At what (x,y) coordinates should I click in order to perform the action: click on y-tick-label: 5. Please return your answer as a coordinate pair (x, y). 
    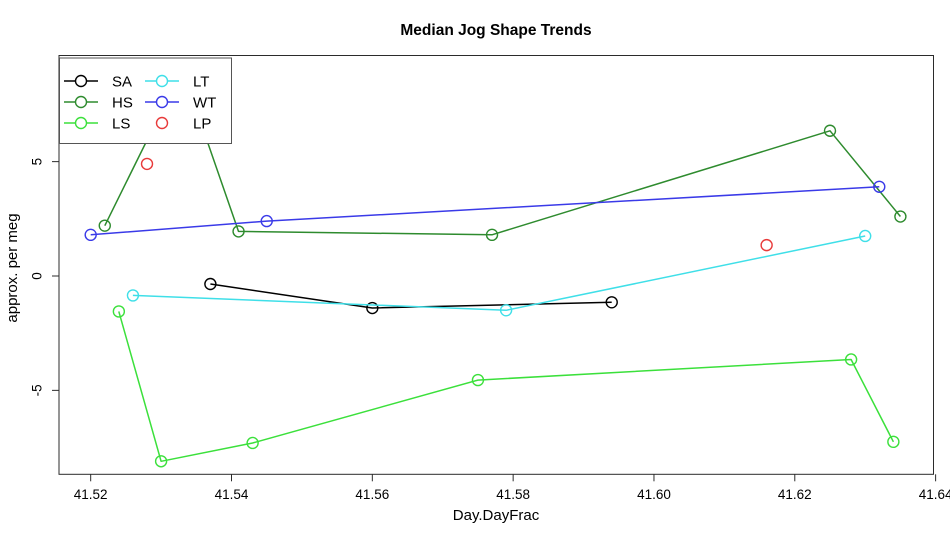
    Looking at the image, I should click on (37, 162).